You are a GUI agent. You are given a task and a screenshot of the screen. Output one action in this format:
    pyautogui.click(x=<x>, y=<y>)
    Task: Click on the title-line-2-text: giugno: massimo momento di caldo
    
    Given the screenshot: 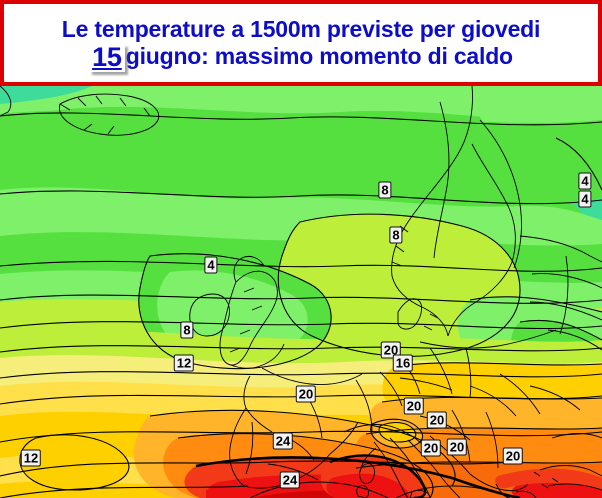 What is the action you would take?
    pyautogui.click(x=319, y=56)
    